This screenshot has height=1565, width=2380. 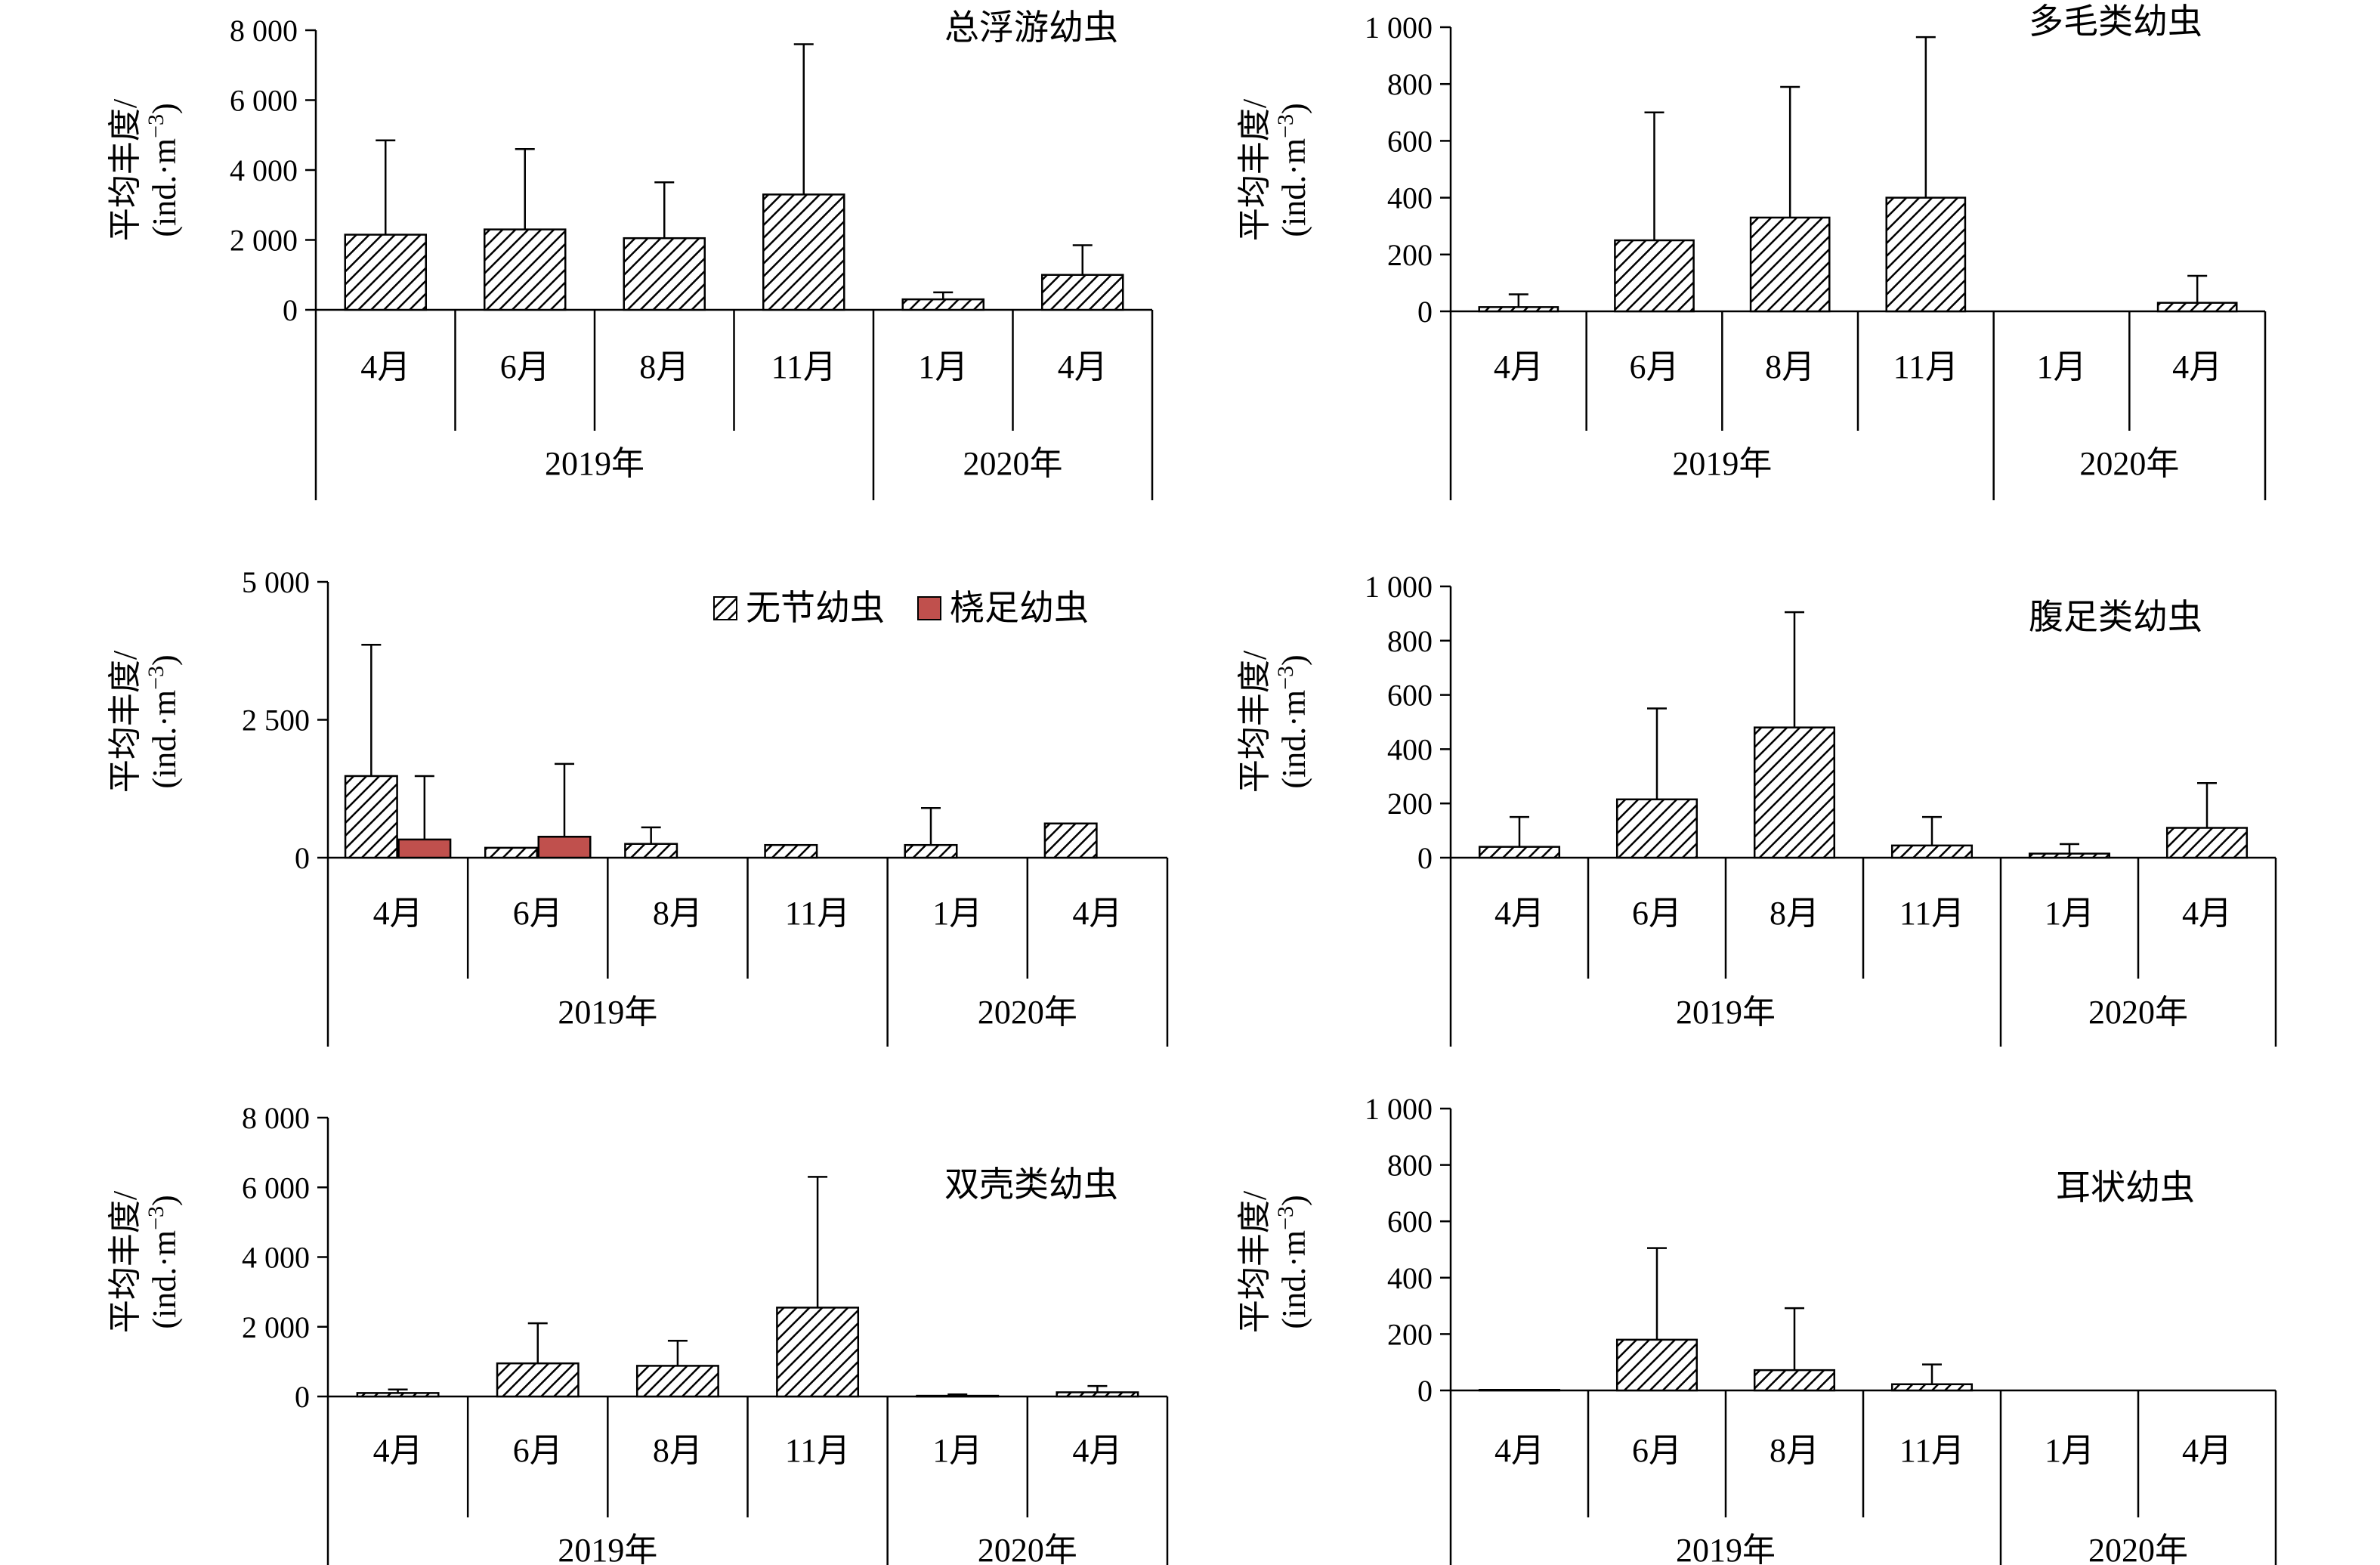 I want to click on legend-label: 桡足幼虫, so click(x=1019, y=608).